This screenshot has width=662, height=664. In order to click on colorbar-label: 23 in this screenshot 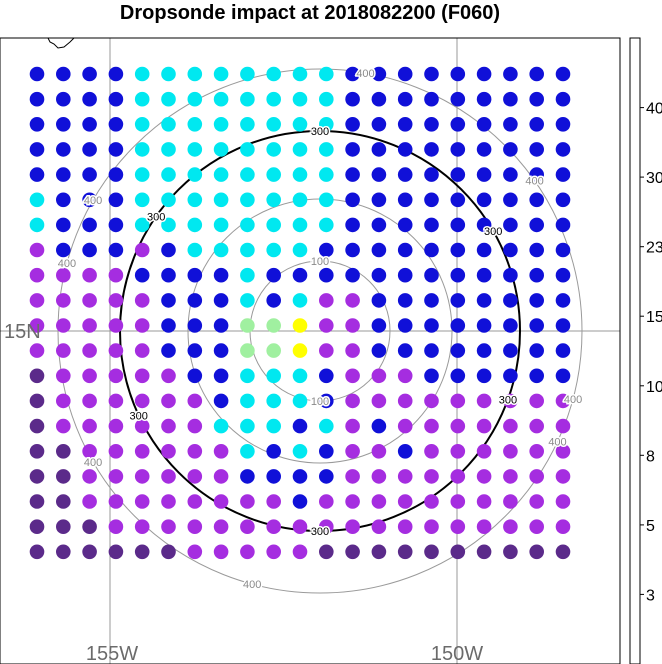, I will do `click(654, 248)`.